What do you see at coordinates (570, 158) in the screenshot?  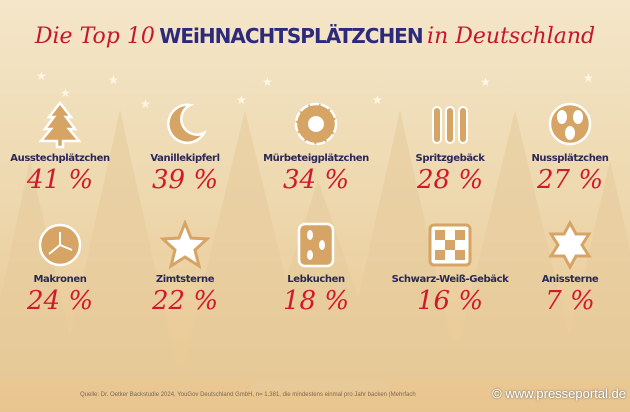 I see `cookie-name: Nussplätzchen` at bounding box center [570, 158].